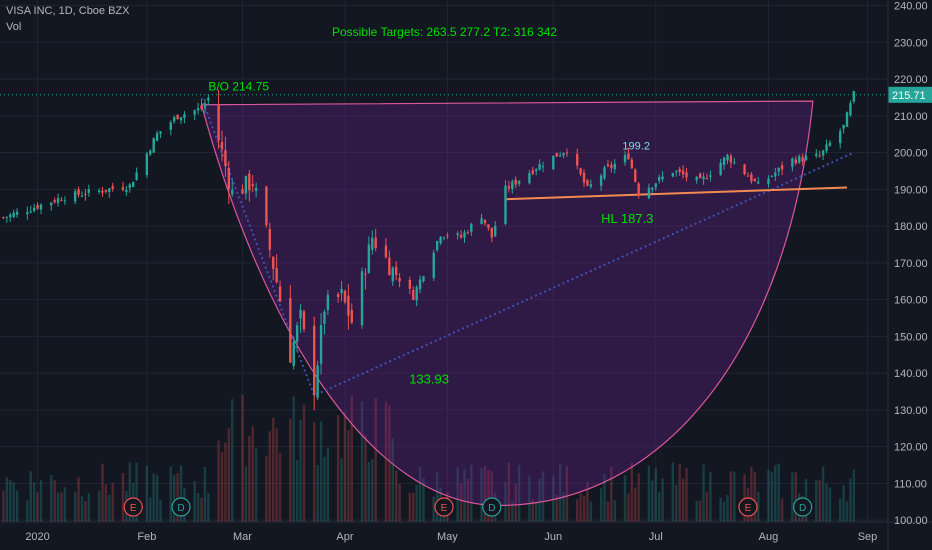 The image size is (932, 550). I want to click on price-tick-label: 110.00, so click(910, 484).